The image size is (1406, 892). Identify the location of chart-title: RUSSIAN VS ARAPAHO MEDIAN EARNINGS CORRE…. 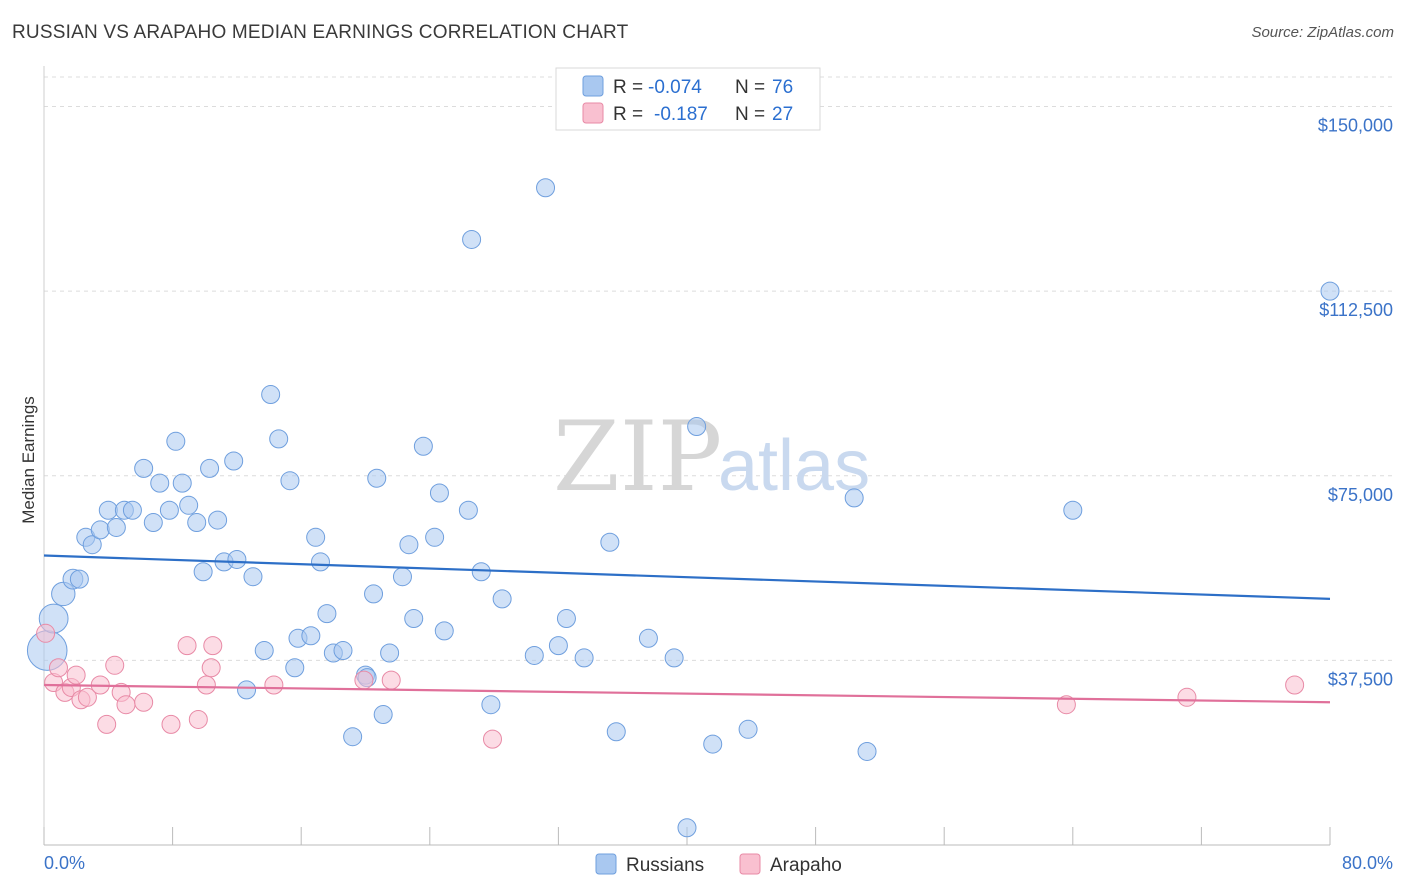
(320, 32).